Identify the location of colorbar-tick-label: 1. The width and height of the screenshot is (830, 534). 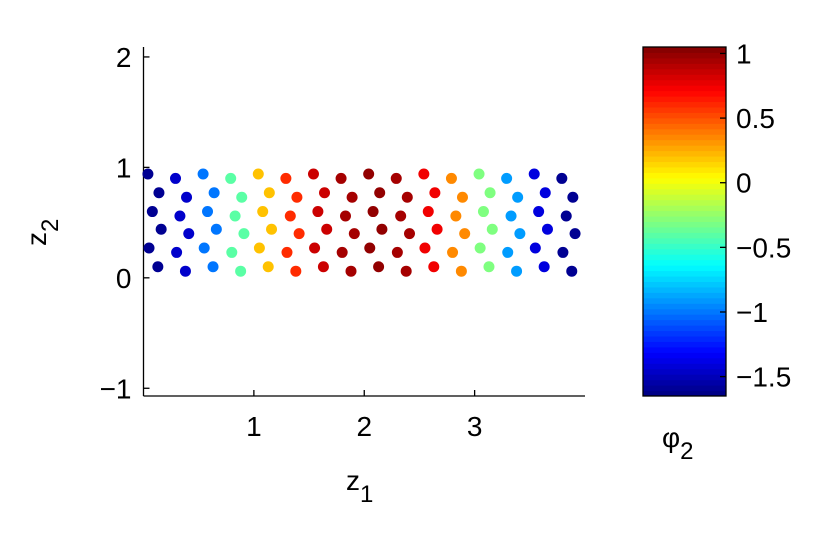
(744, 53).